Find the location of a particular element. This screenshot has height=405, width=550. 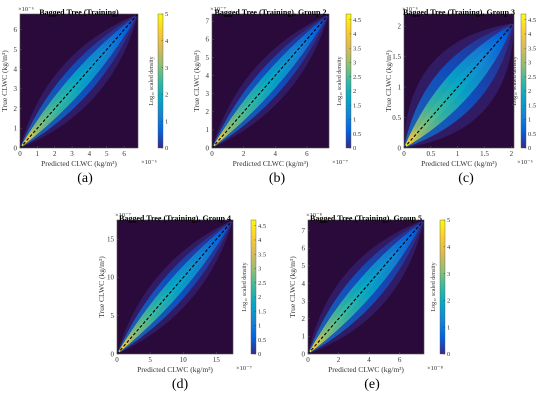

x-axis-exponent: ×10⁻⁸ is located at coordinates (435, 368).